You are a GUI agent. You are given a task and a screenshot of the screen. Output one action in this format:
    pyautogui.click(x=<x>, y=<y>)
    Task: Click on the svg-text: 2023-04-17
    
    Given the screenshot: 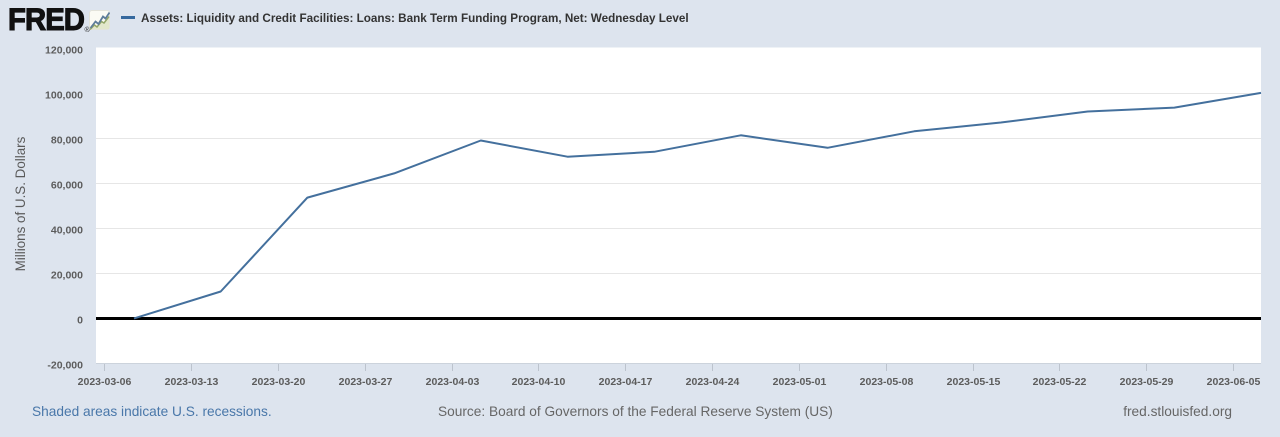 What is the action you would take?
    pyautogui.click(x=626, y=382)
    